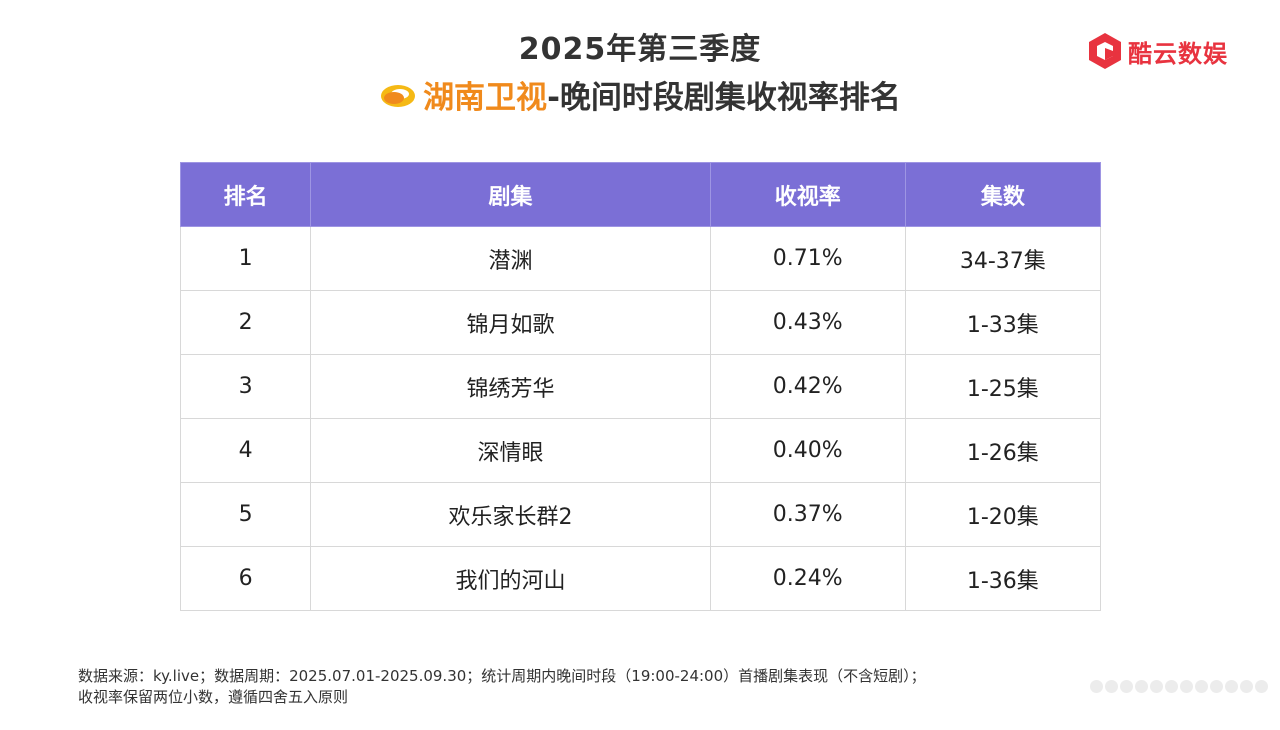 The height and width of the screenshot is (730, 1280). I want to click on column-header-rating: 收视率, so click(807, 194).